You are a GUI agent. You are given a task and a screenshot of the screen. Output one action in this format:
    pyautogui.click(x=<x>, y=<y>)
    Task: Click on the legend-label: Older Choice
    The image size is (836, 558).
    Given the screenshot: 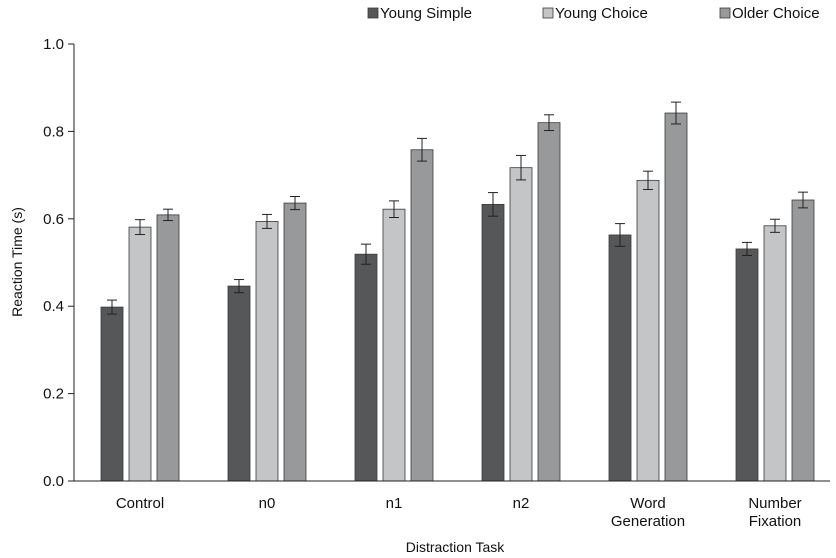 What is the action you would take?
    pyautogui.click(x=776, y=13)
    